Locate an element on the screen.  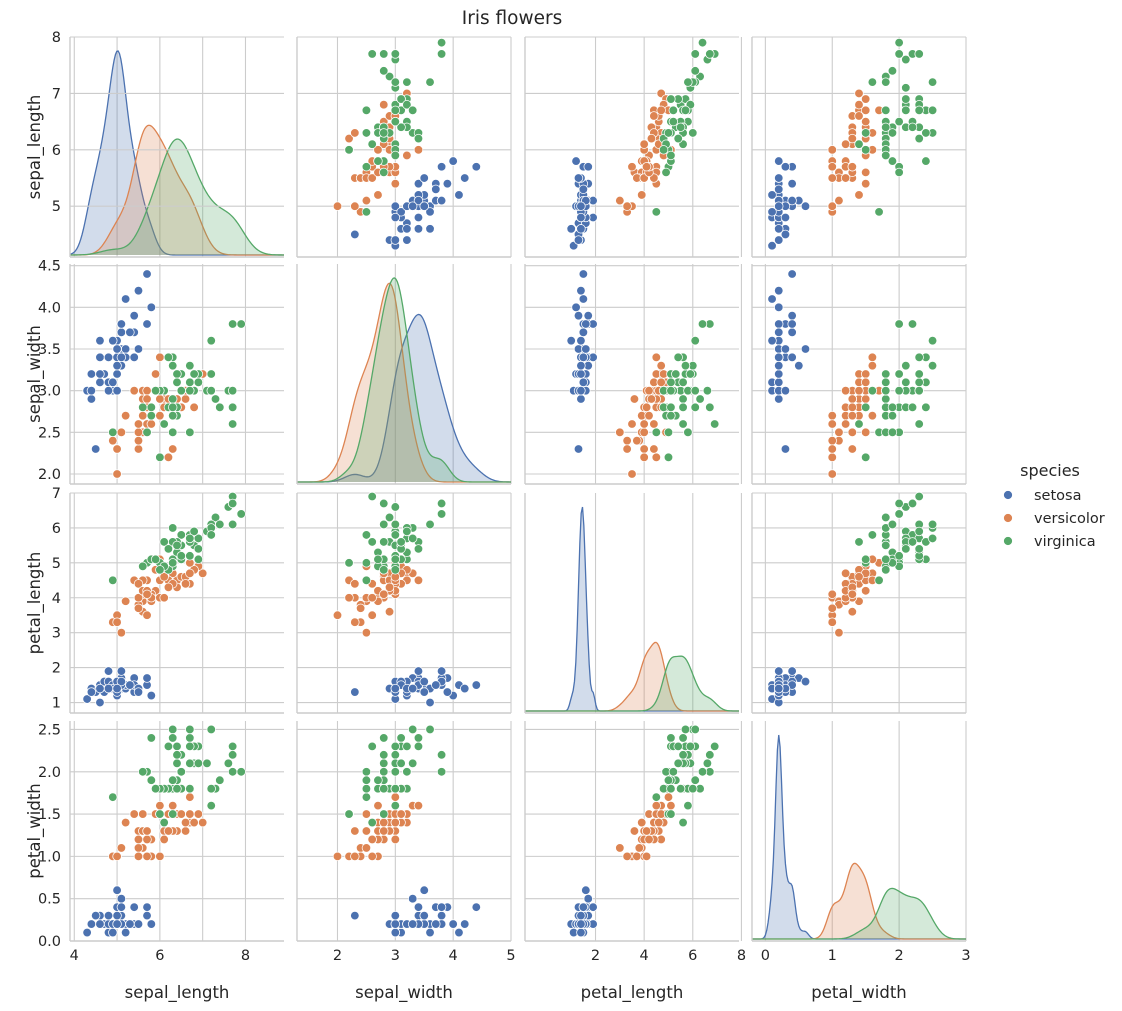
x-tick-label: 8 is located at coordinates (741, 956).